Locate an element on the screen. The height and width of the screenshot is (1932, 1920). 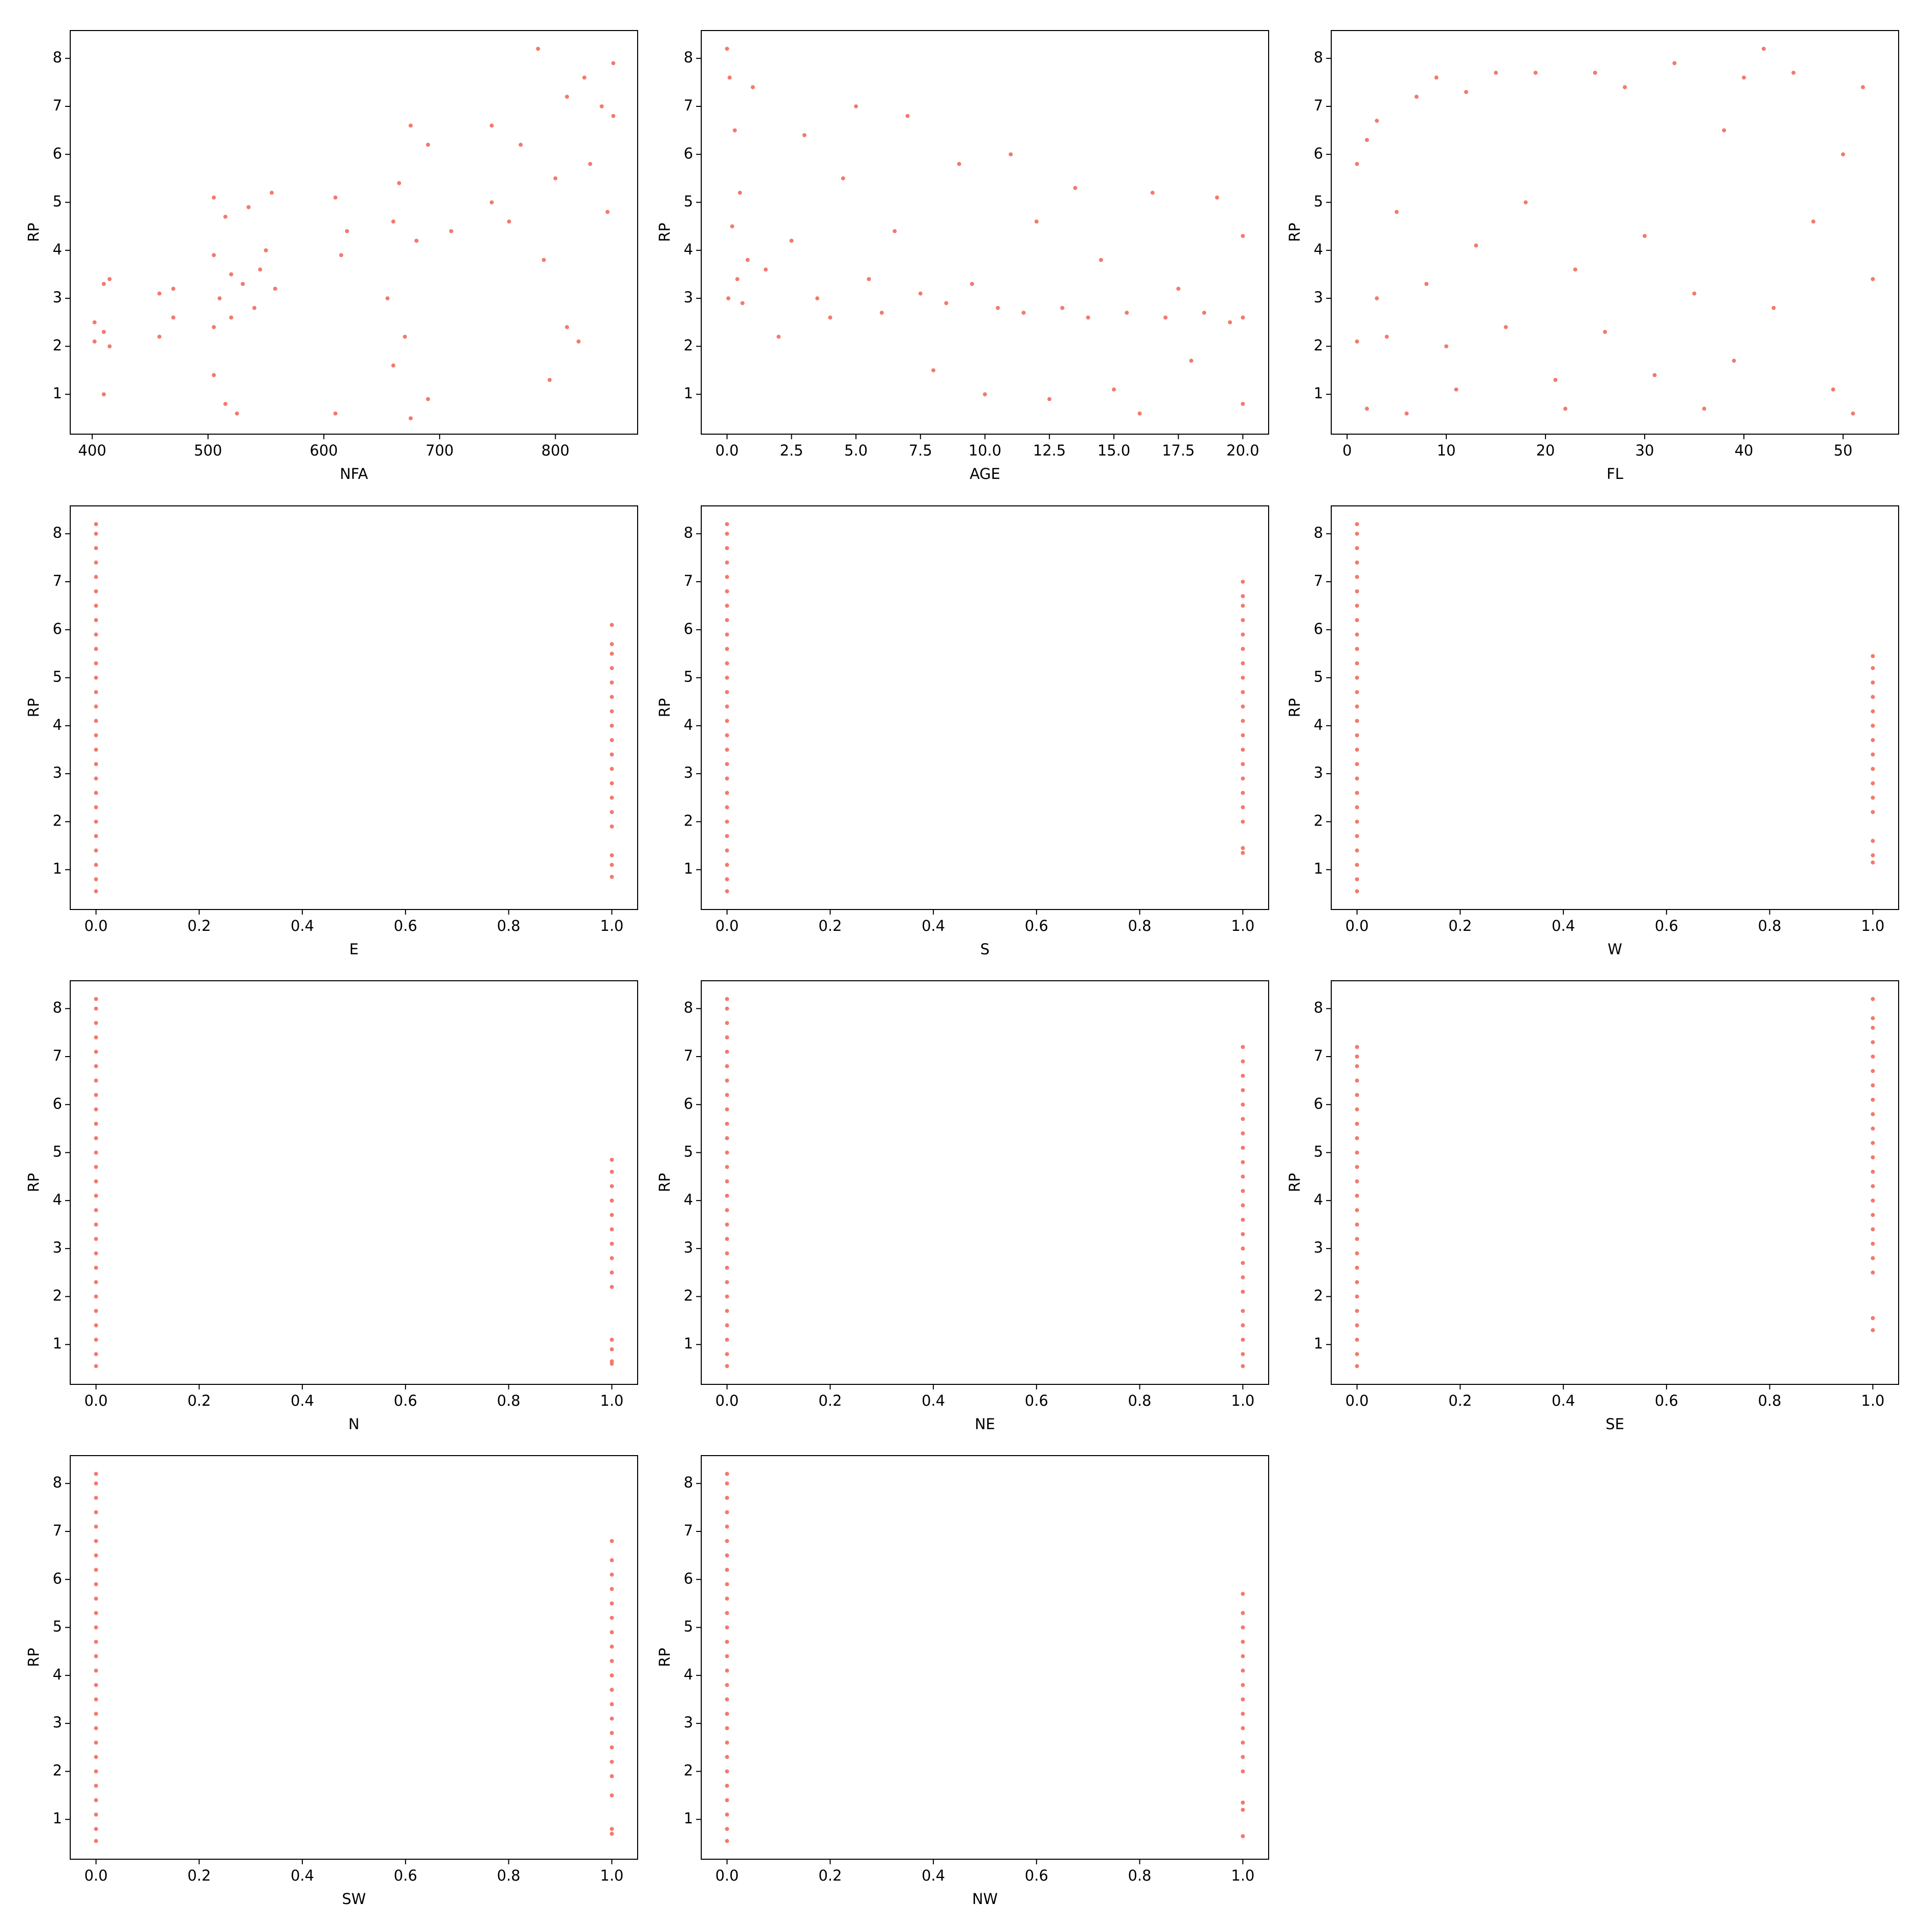
y-axis-label: RP is located at coordinates (1294, 1182).